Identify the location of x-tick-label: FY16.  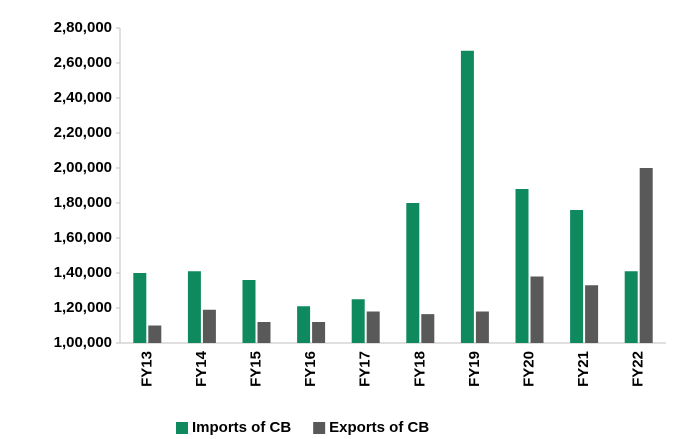
(310, 369).